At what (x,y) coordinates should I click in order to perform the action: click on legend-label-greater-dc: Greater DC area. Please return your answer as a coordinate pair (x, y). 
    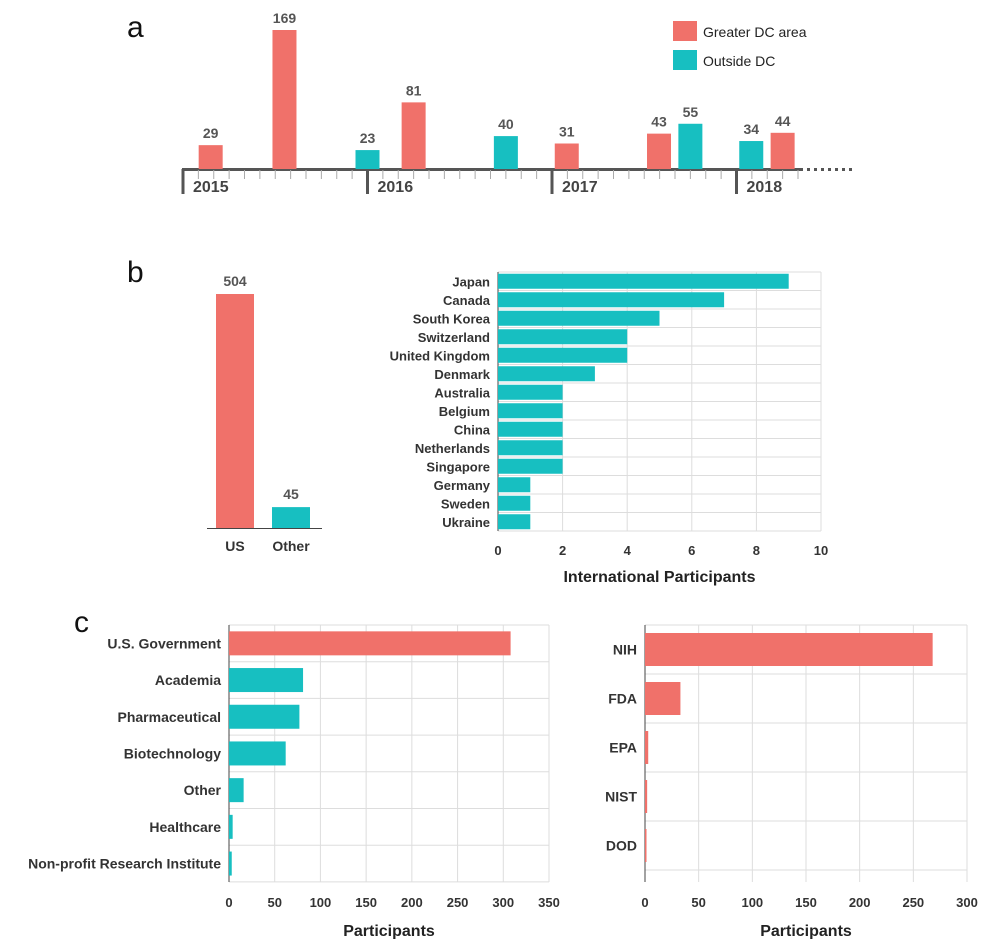
    Looking at the image, I should click on (755, 32).